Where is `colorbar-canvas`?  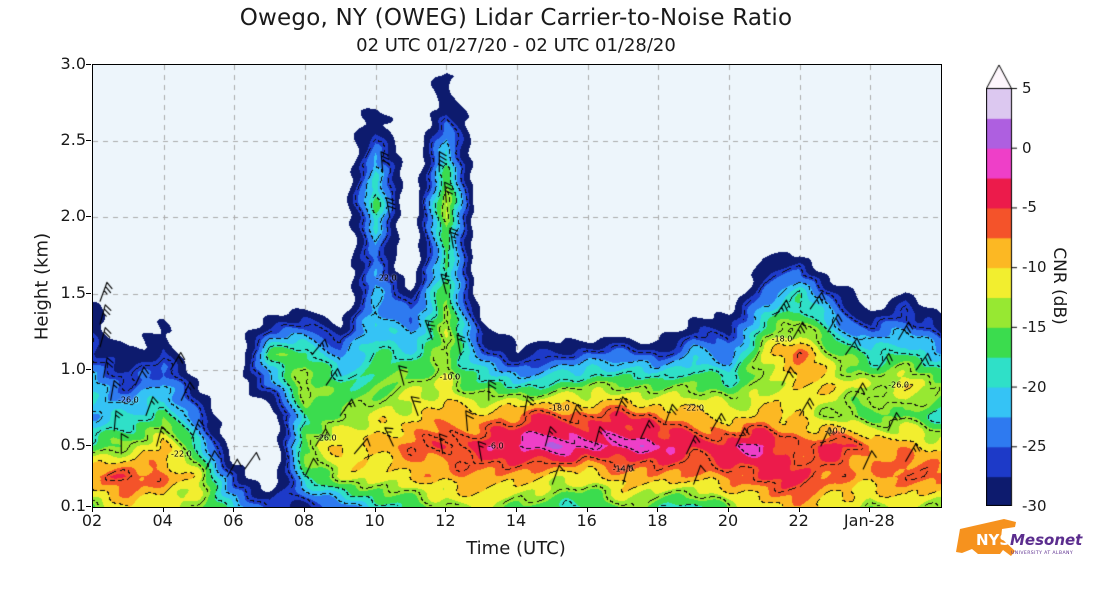
colorbar-canvas is located at coordinates (1003, 285).